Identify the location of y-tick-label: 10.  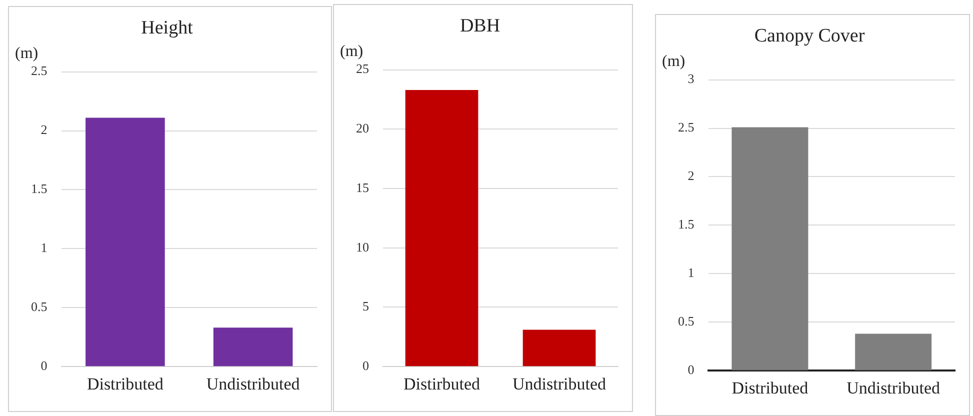
(362, 246).